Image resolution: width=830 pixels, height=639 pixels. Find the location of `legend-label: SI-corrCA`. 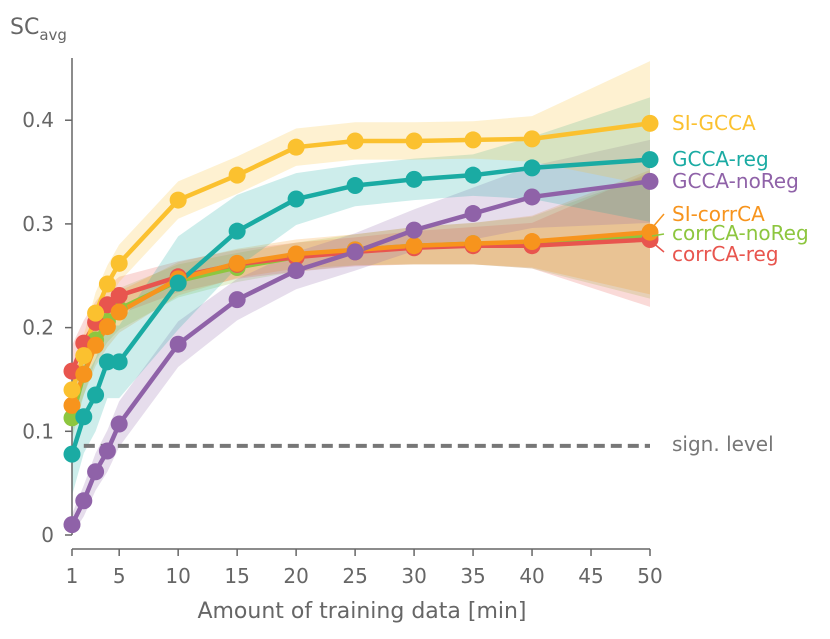

legend-label: SI-corrCA is located at coordinates (718, 214).